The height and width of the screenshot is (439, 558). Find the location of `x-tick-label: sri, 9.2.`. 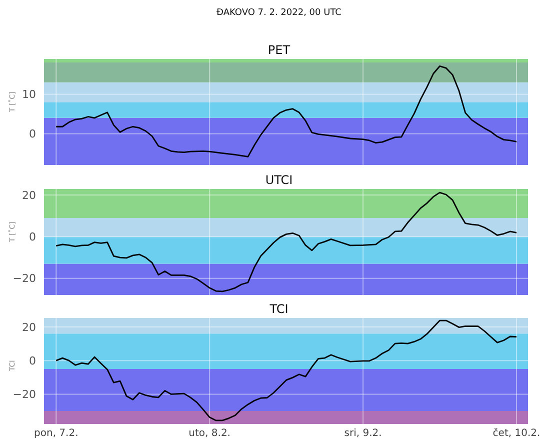

x-tick-label: sri, 9.2. is located at coordinates (363, 433).